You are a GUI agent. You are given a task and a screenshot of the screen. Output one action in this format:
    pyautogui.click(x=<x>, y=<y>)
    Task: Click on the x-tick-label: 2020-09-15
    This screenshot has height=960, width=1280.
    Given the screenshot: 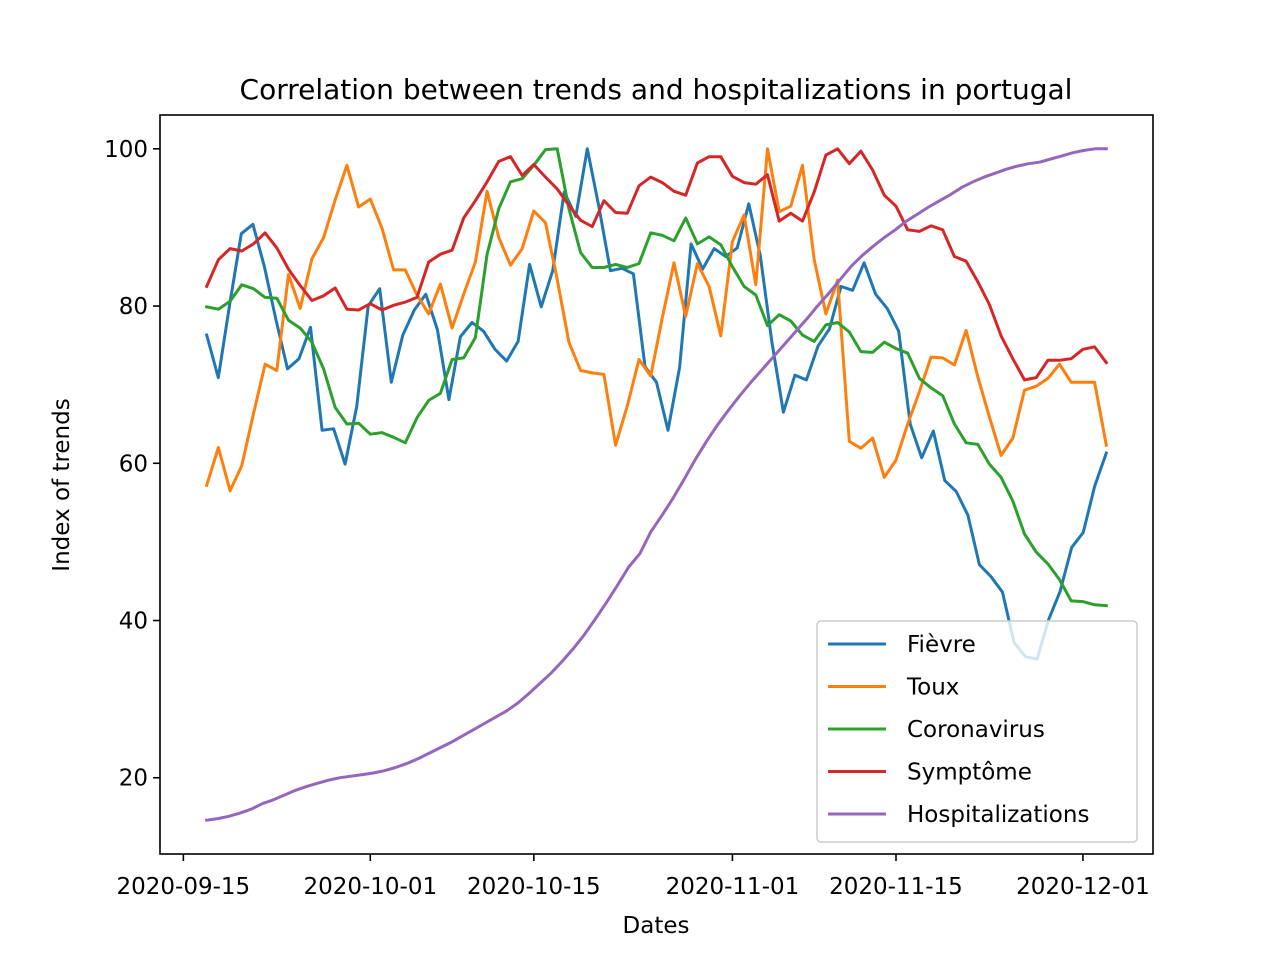 What is the action you would take?
    pyautogui.click(x=184, y=887)
    